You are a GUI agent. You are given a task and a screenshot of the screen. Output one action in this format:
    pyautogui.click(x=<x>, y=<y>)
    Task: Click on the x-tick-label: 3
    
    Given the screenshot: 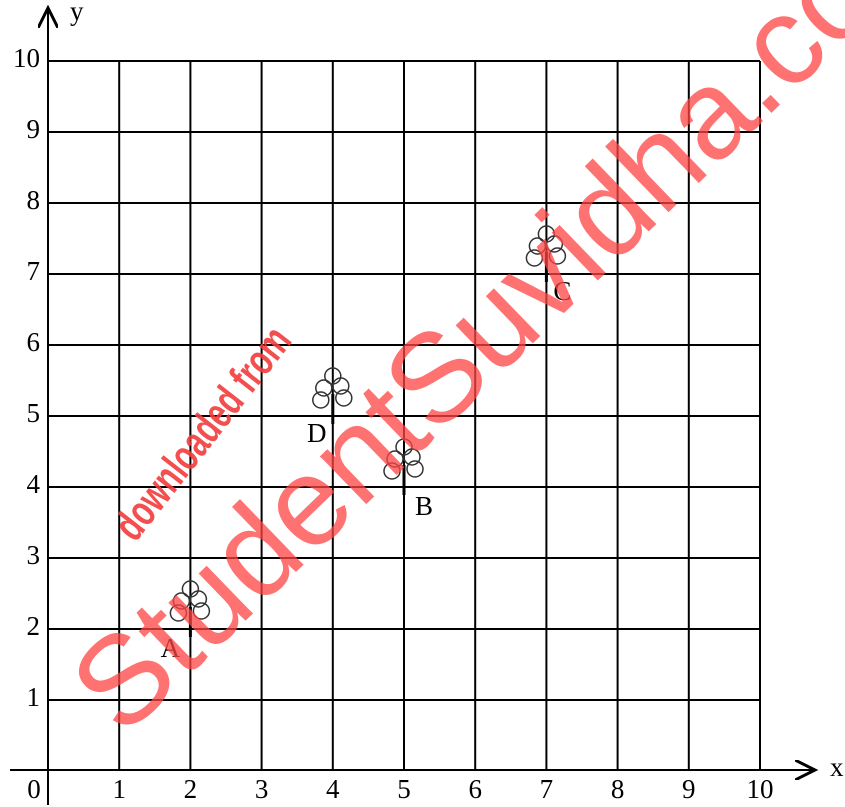 What is the action you would take?
    pyautogui.click(x=262, y=789)
    